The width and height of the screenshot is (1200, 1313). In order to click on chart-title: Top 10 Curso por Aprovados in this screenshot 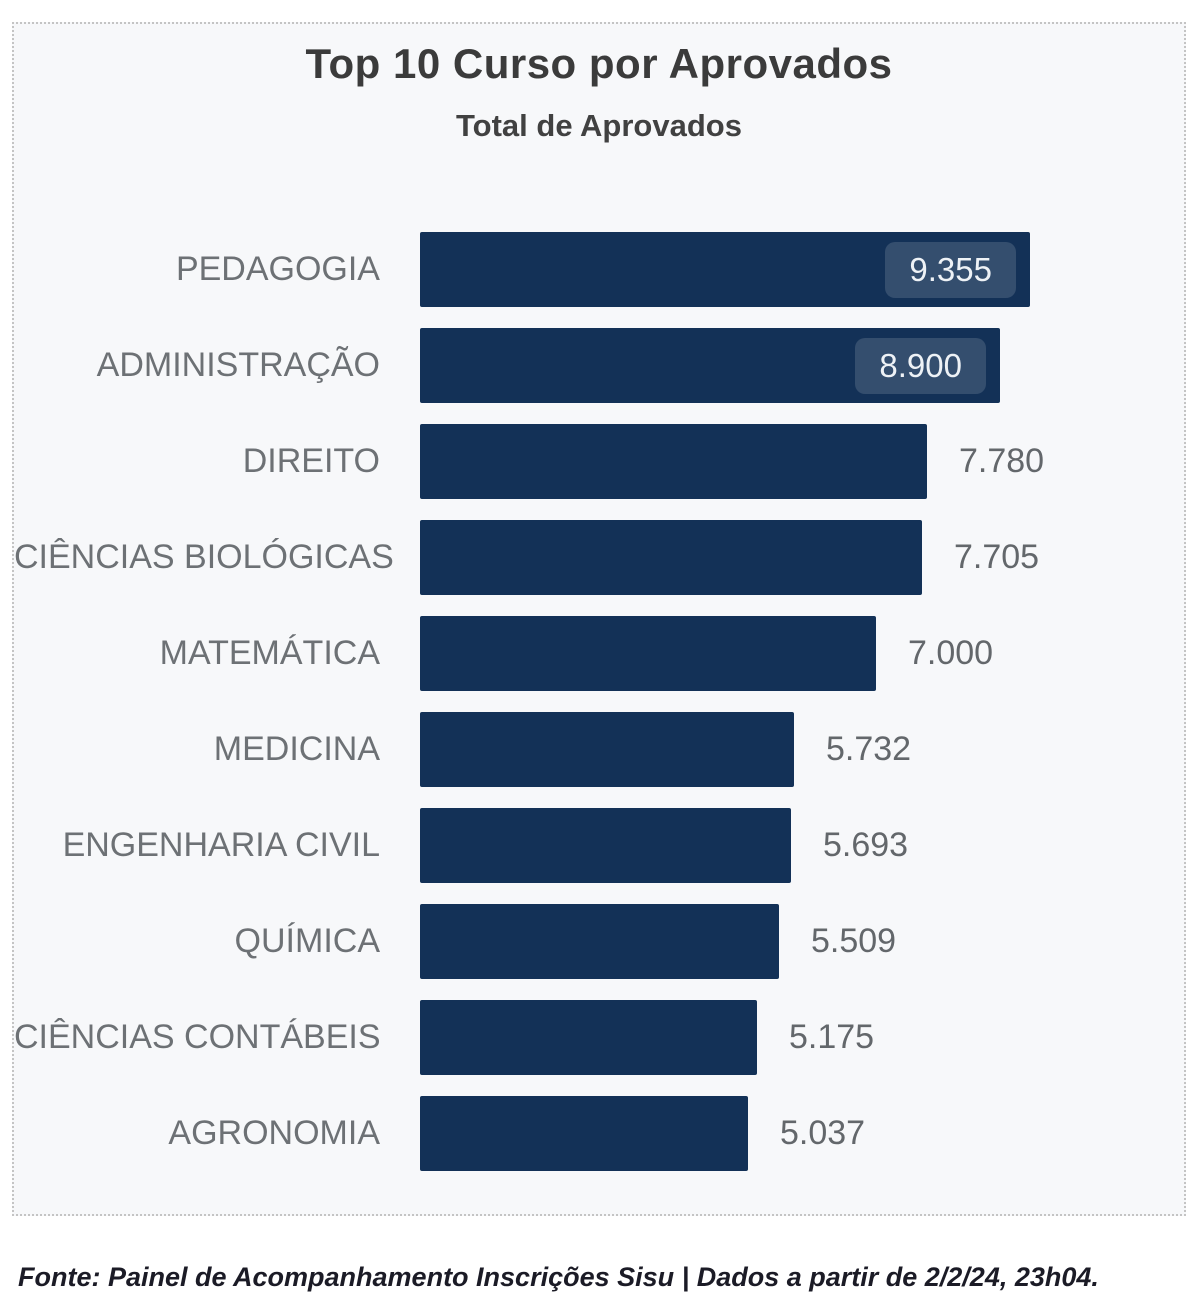, I will do `click(599, 63)`.